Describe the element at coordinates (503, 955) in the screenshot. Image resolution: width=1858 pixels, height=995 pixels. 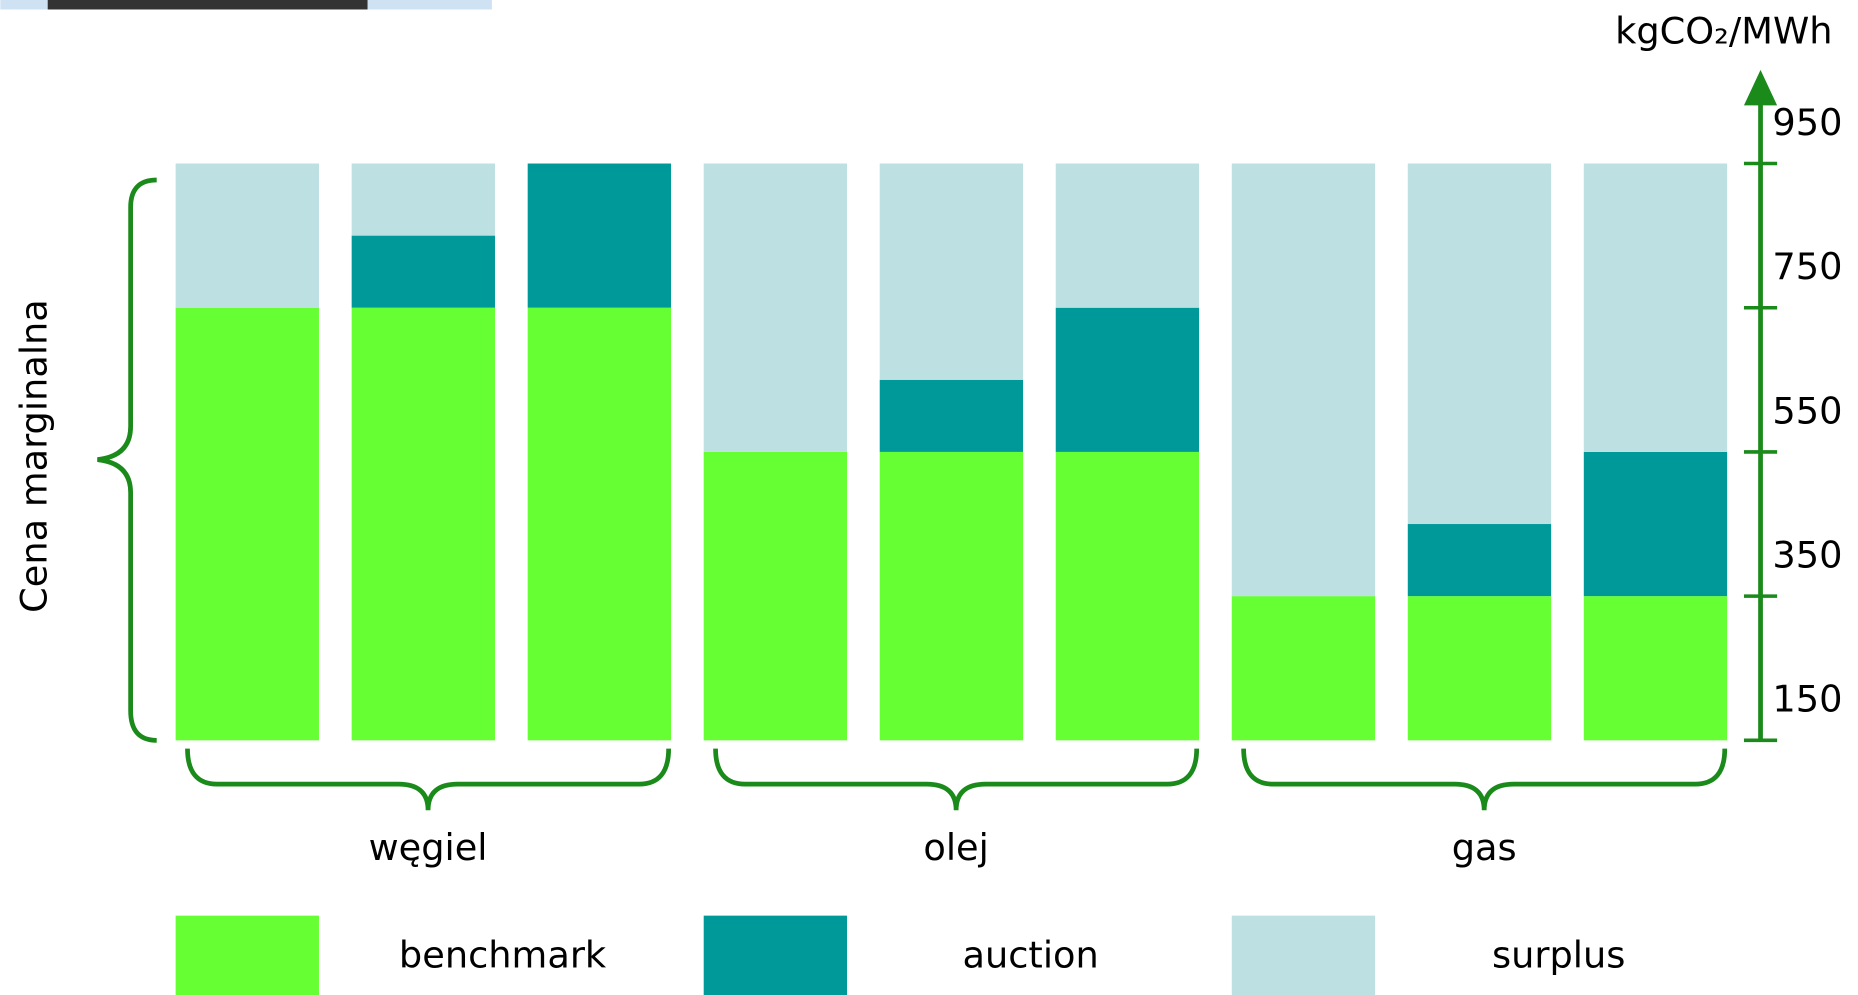
I see `legend-label: benchmark` at that location.